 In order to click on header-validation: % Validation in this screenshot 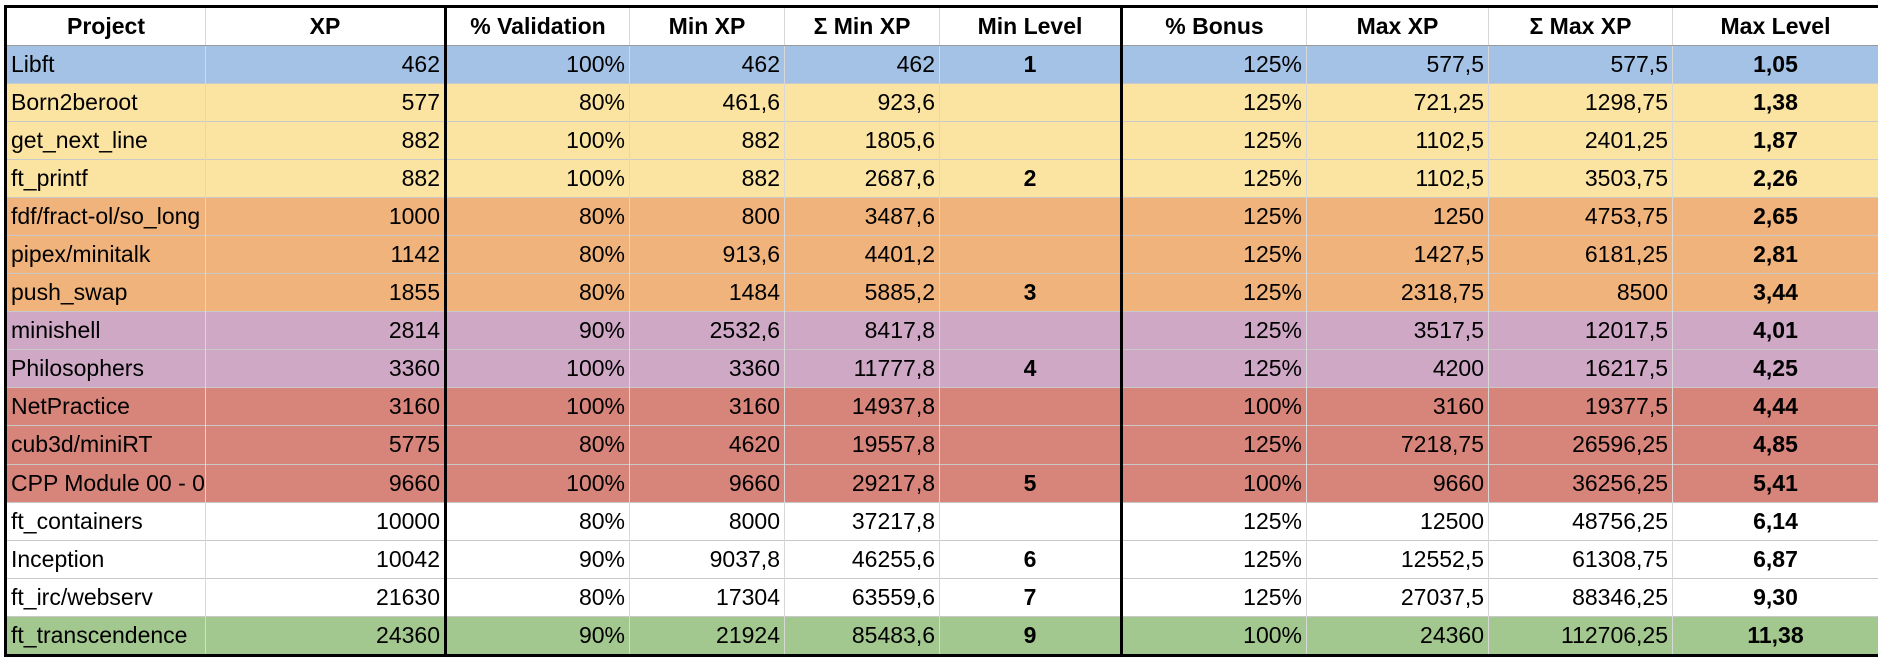, I will do `click(537, 25)`.